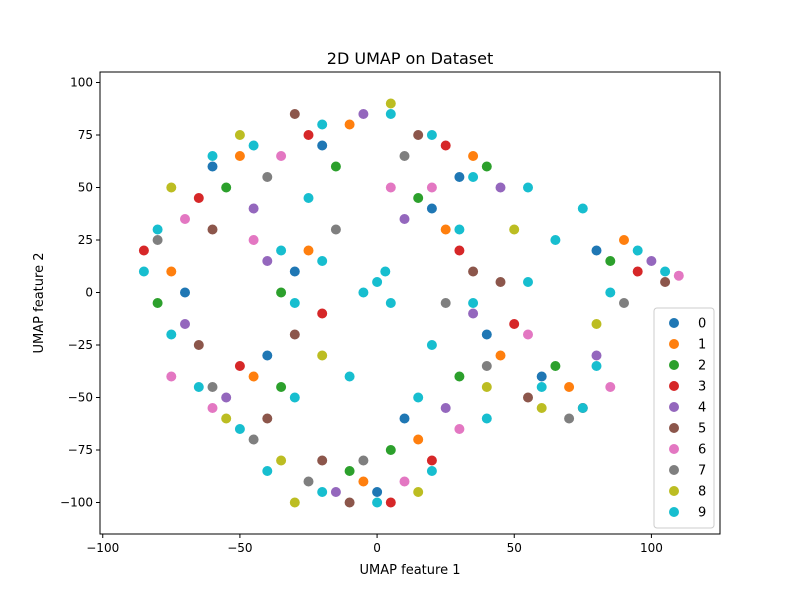 This screenshot has width=800, height=600. Describe the element at coordinates (702, 387) in the screenshot. I see `legend-label: 3` at that location.